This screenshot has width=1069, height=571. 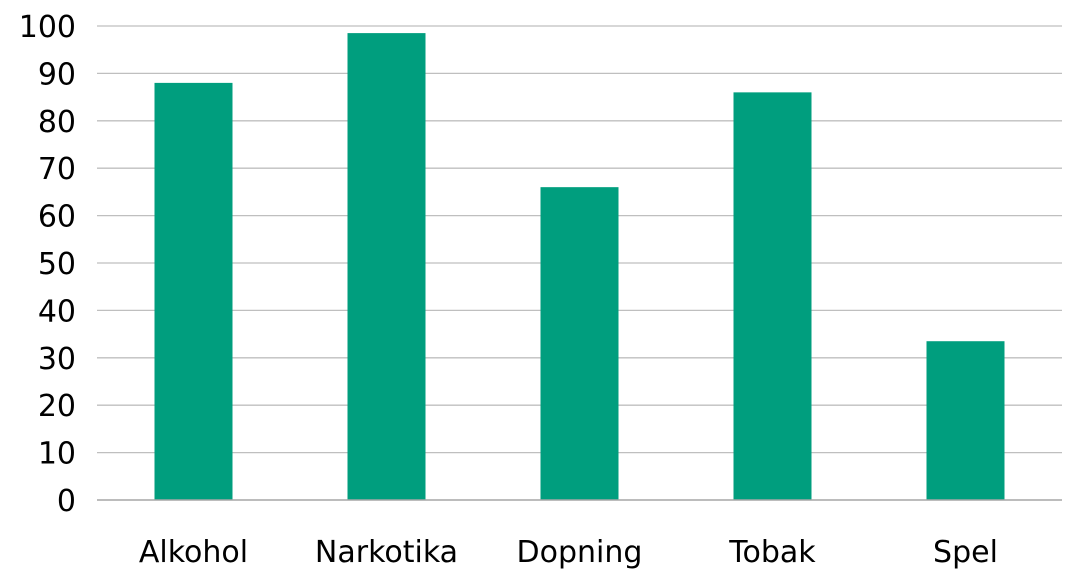 What do you see at coordinates (57, 264) in the screenshot?
I see `y-tick-label: 50` at bounding box center [57, 264].